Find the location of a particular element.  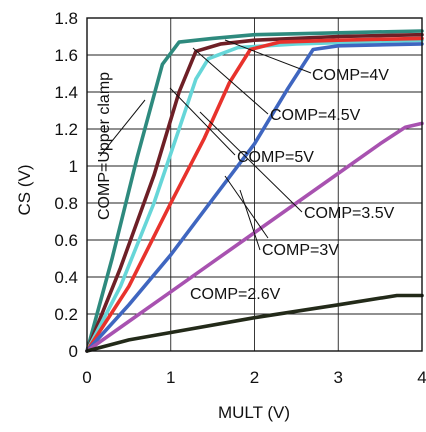

y-tick-label: 0.6 is located at coordinates (66, 240).